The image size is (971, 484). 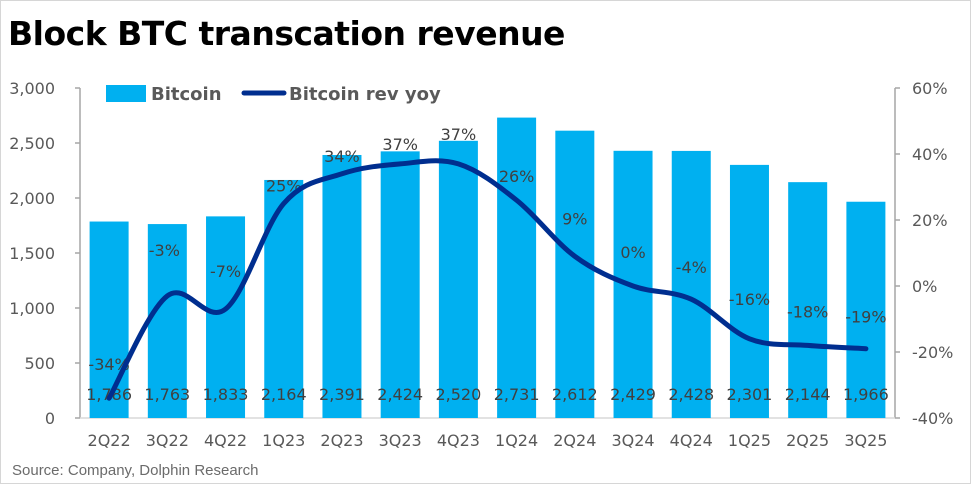 What do you see at coordinates (517, 267) in the screenshot?
I see `bar-1Q24` at bounding box center [517, 267].